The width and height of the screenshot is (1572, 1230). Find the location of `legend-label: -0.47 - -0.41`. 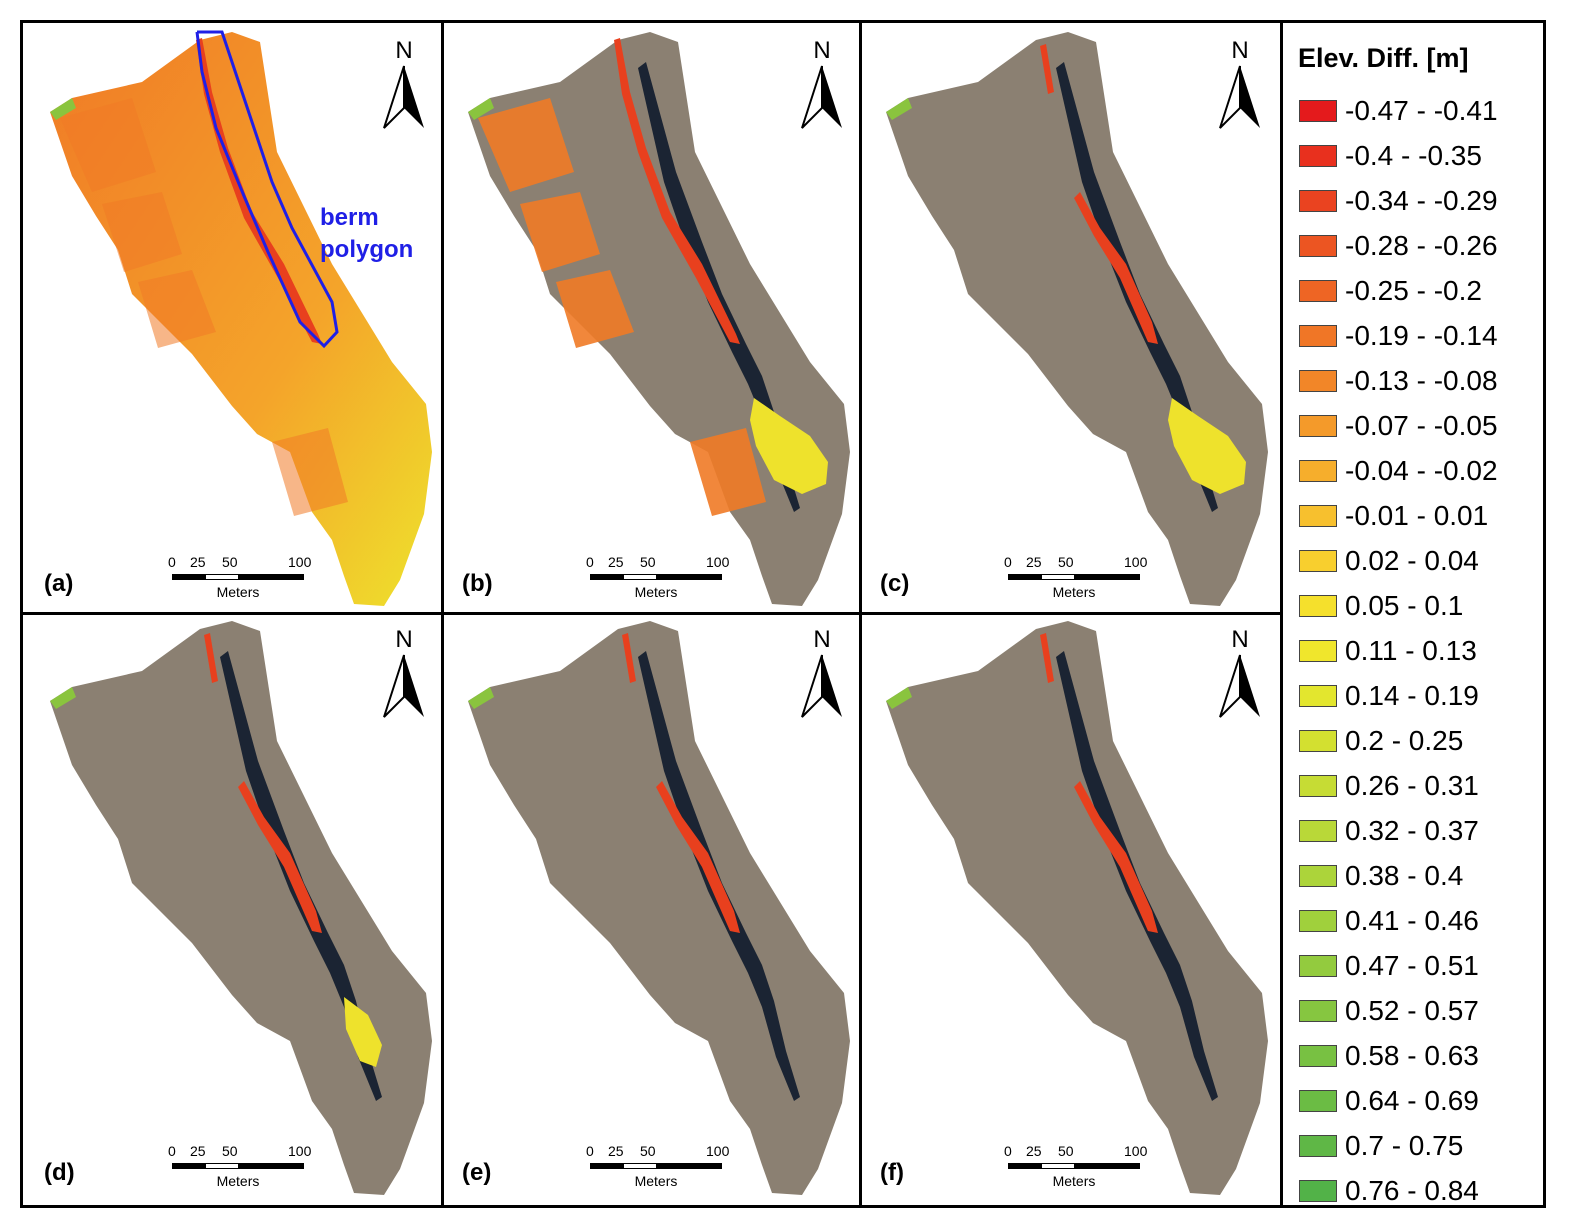

legend-label: -0.47 - -0.41 is located at coordinates (1421, 110).